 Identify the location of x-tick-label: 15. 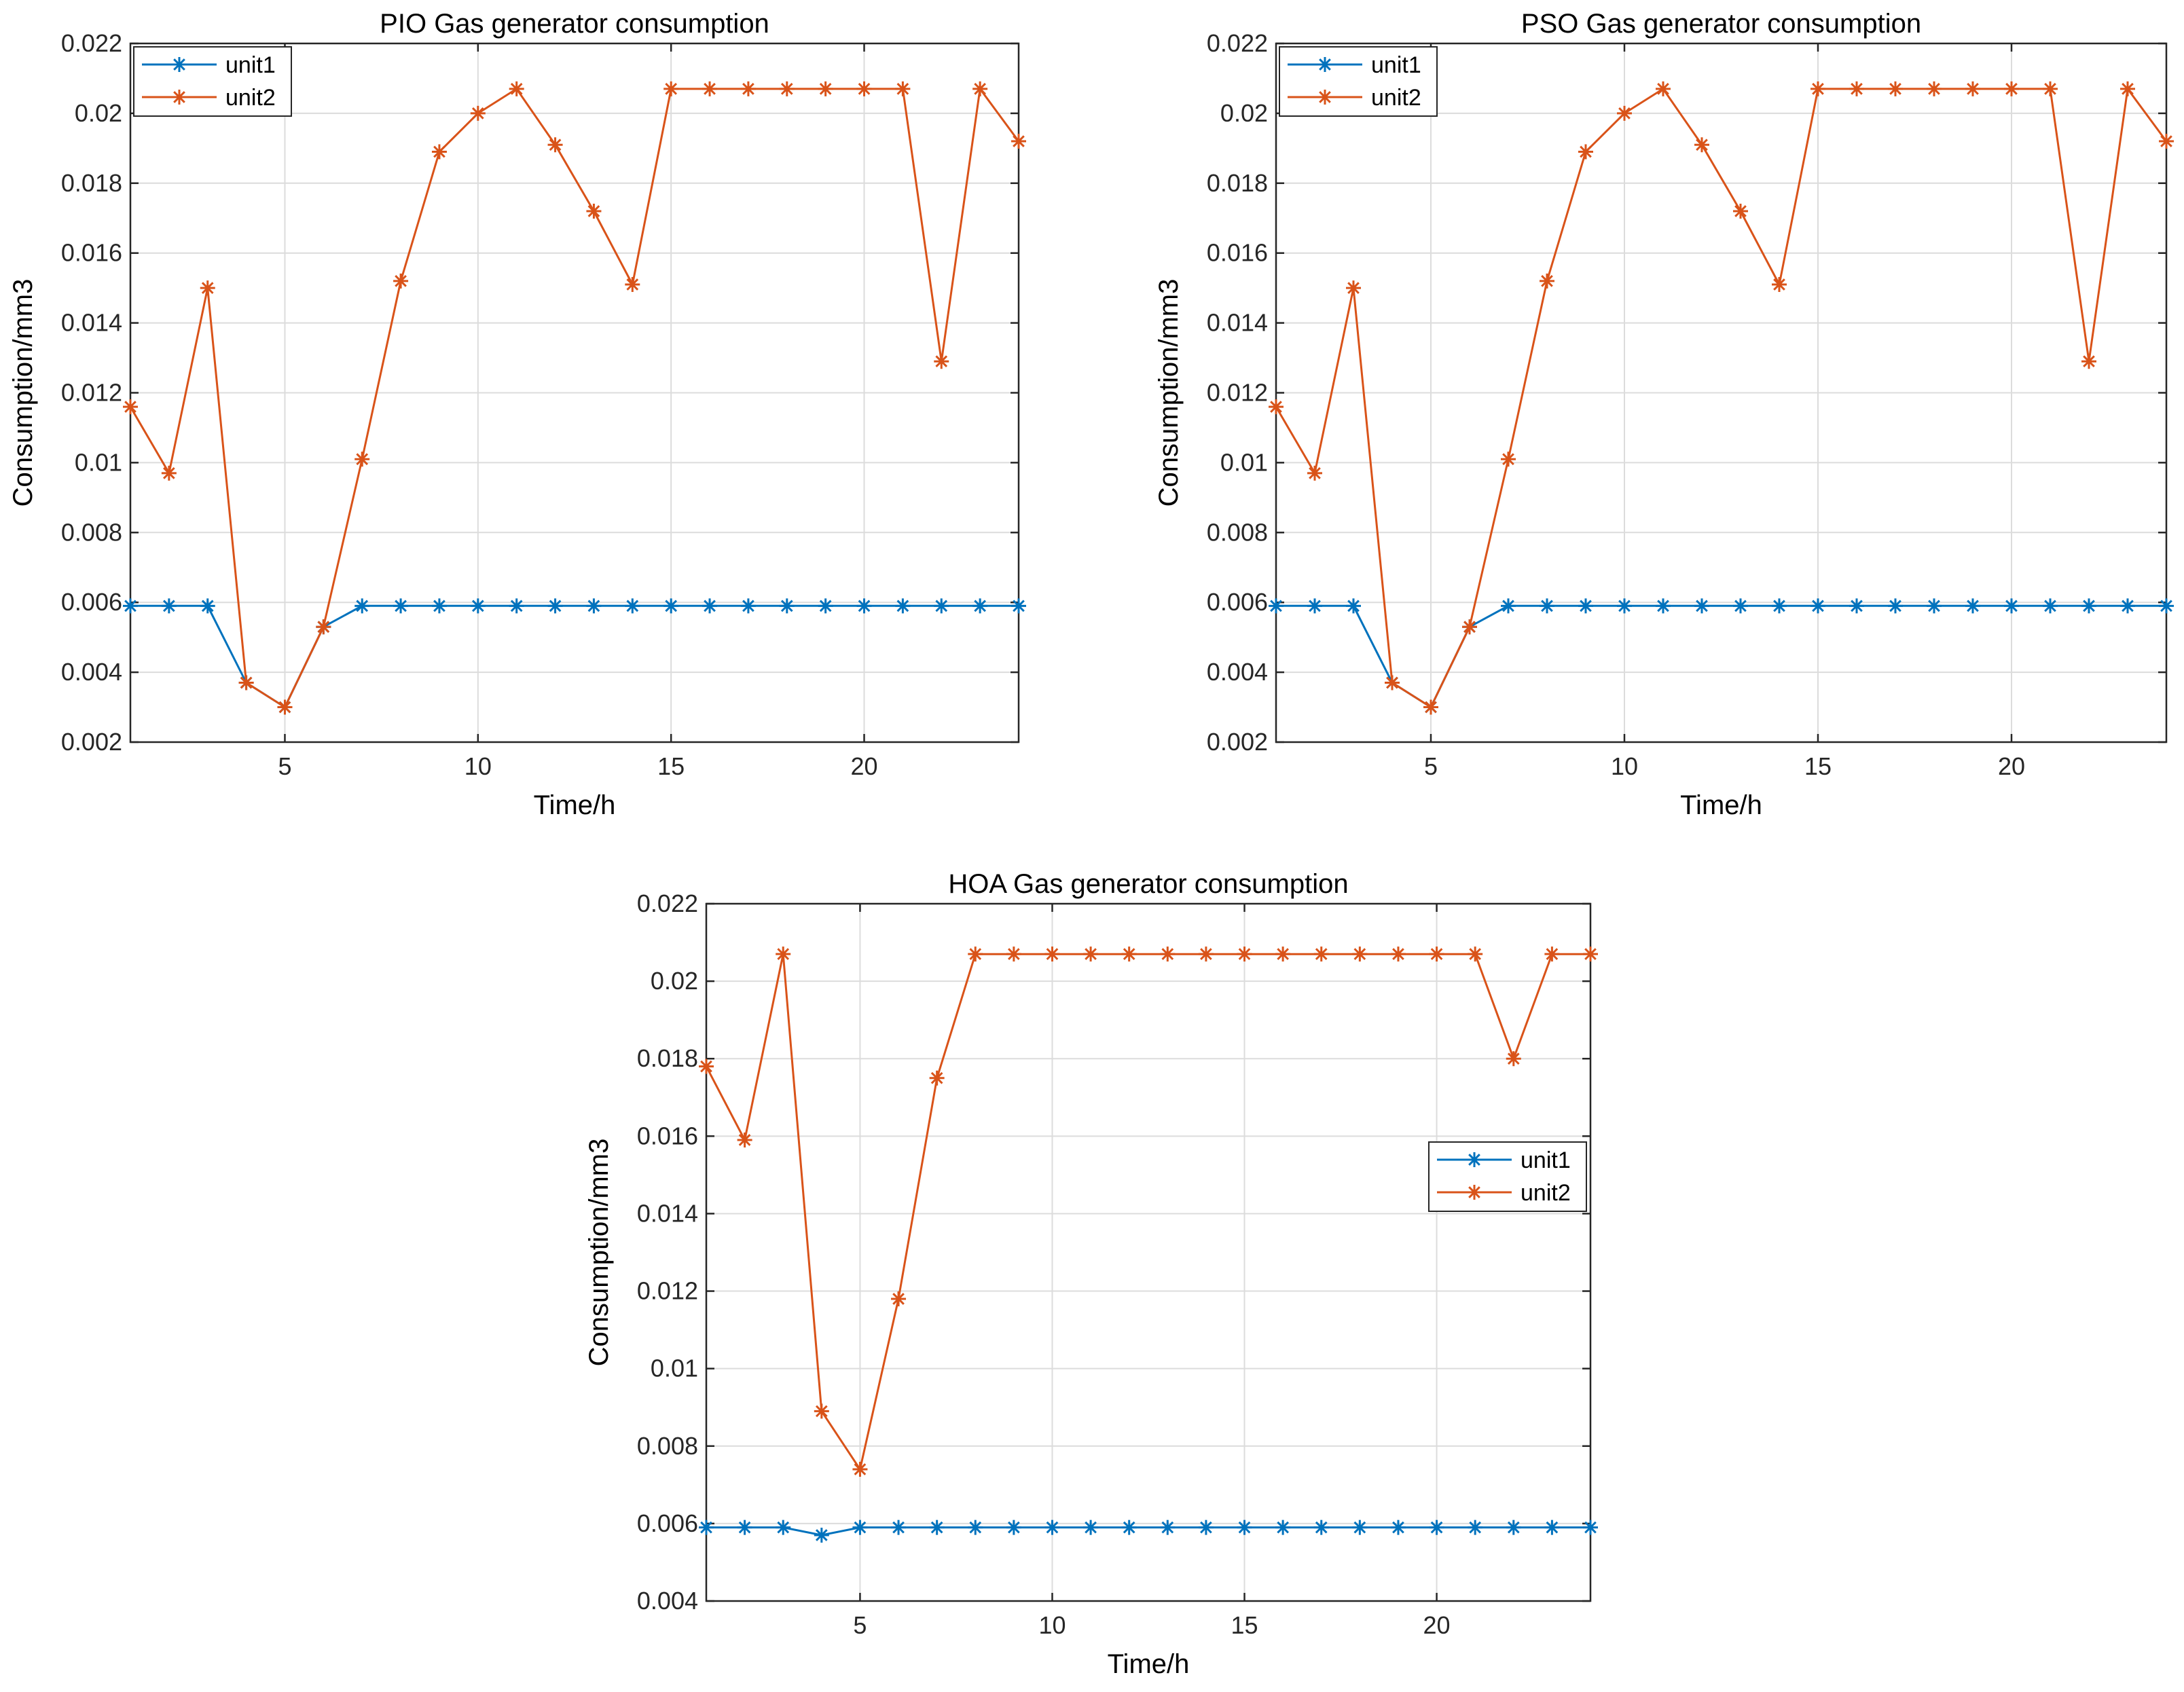
(671, 766).